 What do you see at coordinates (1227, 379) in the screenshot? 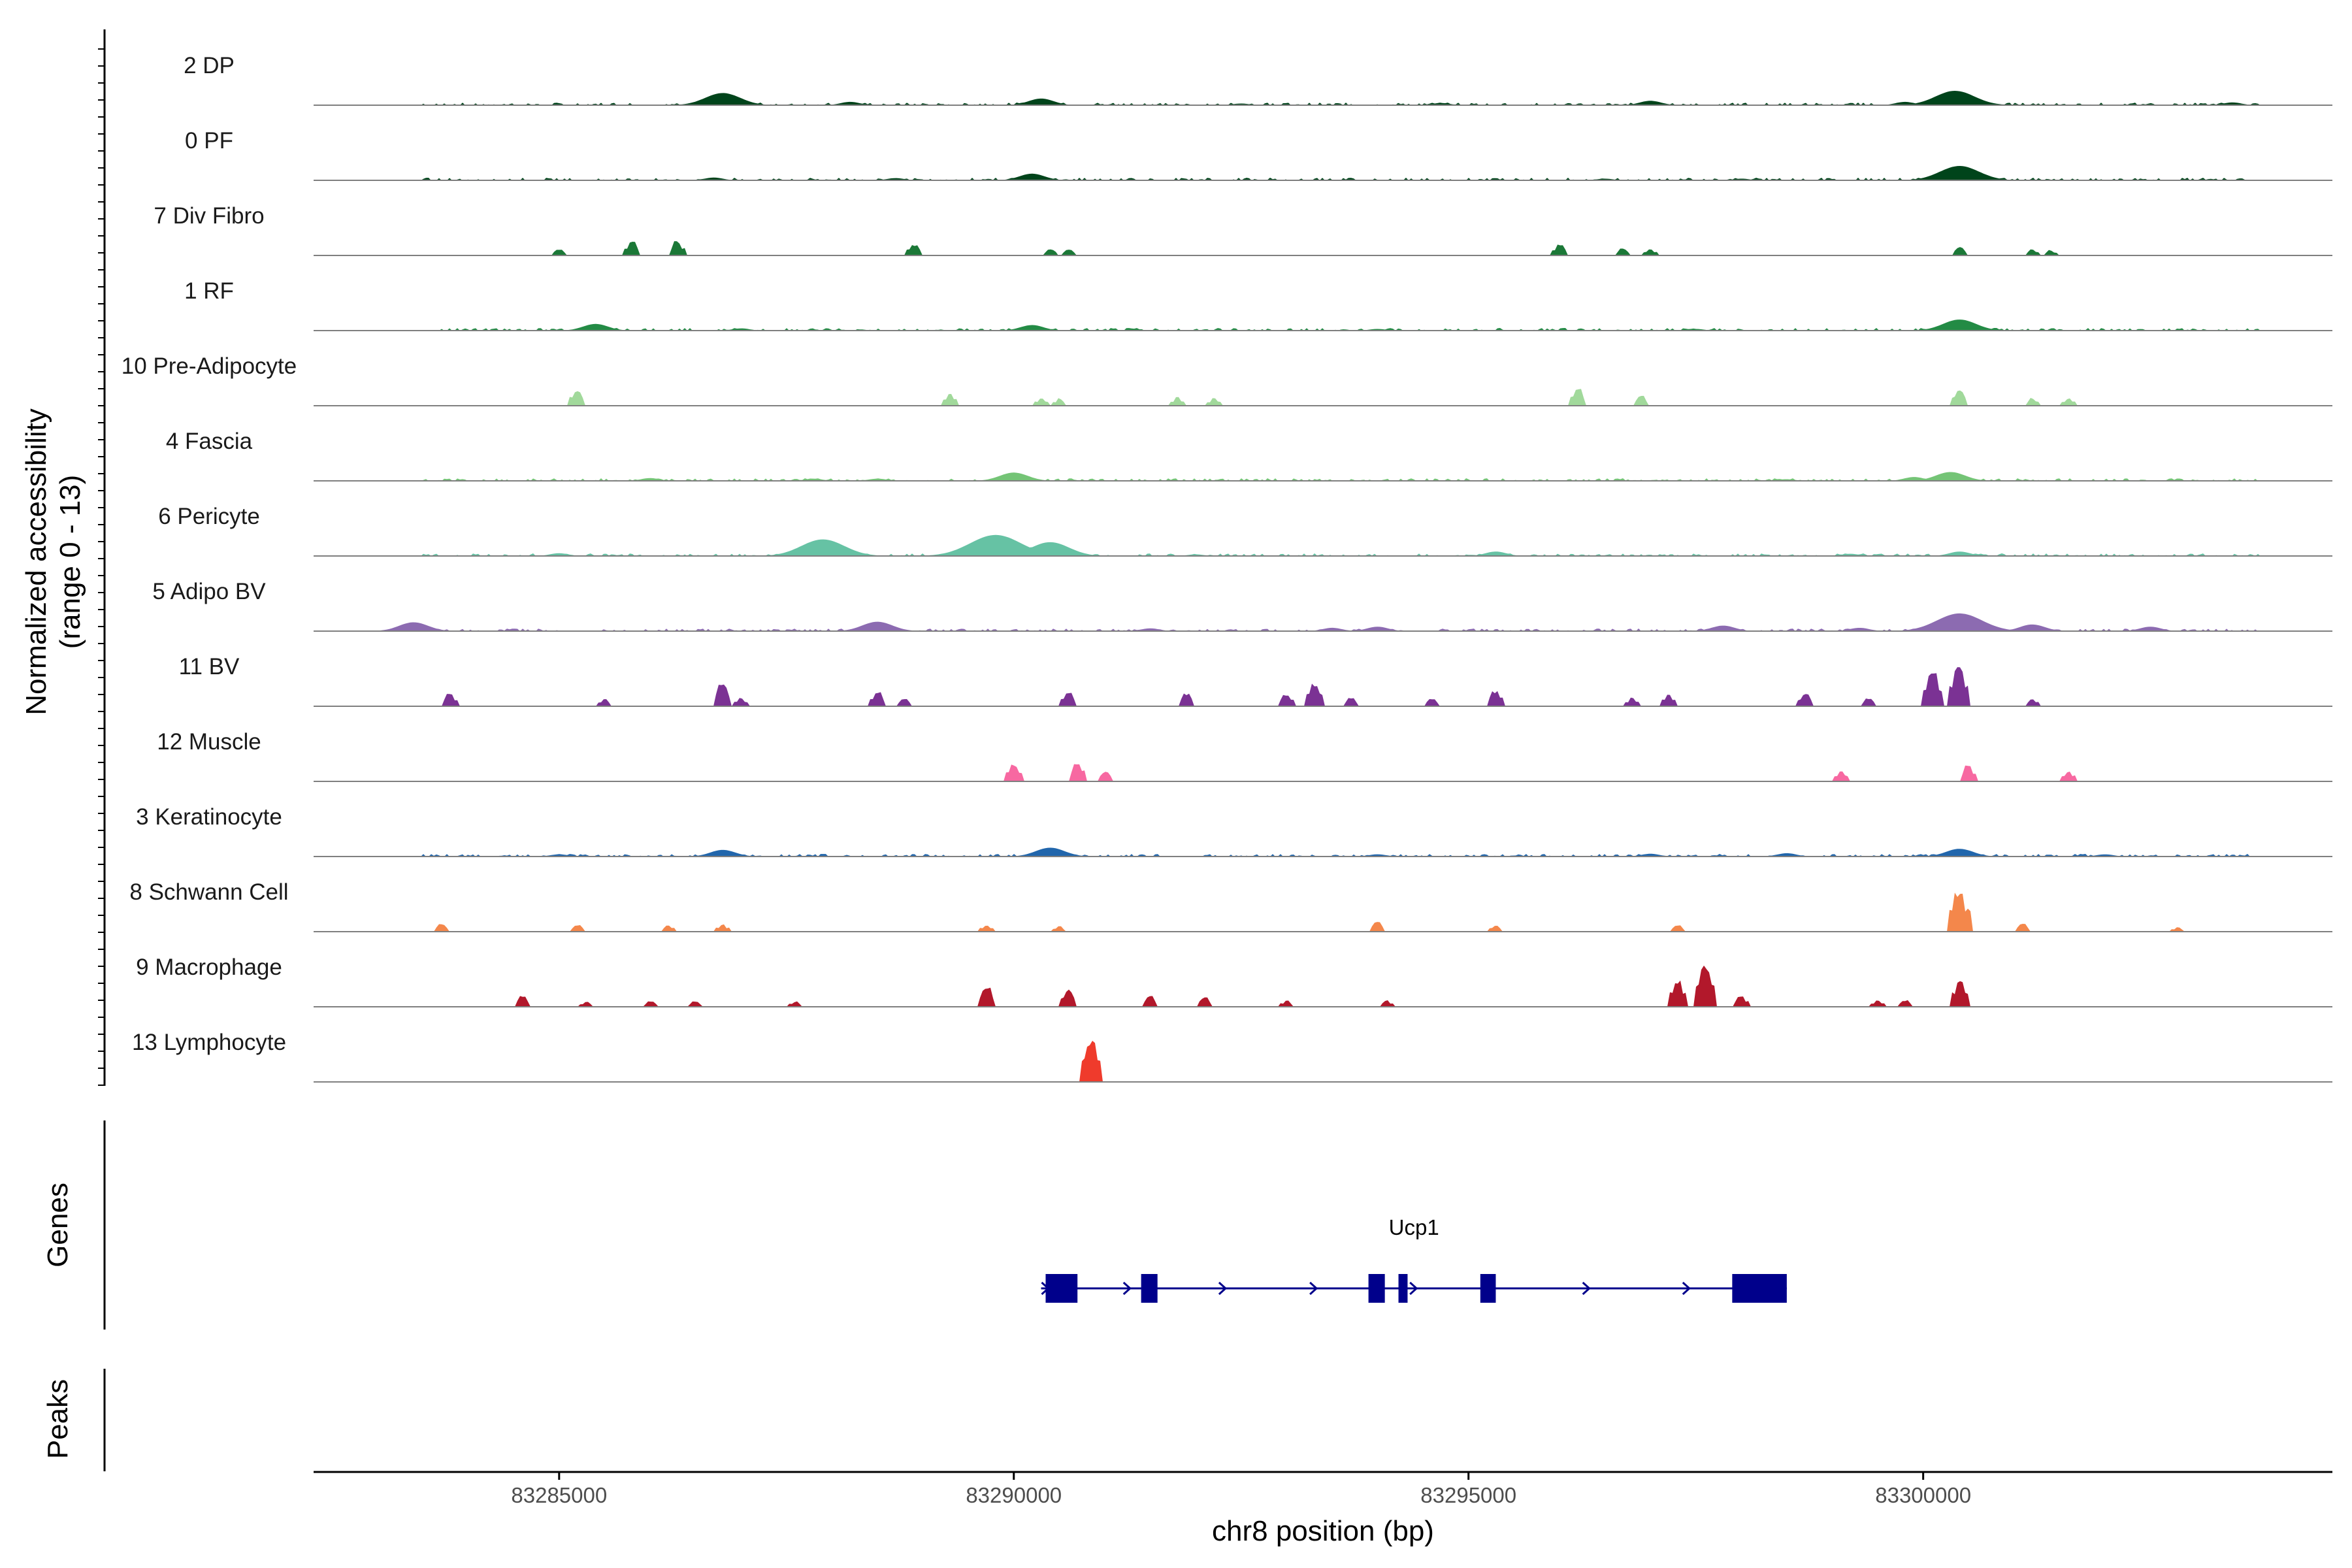
I see `track-10-pre-adipocyte: 10 Pre-Adipocyte` at bounding box center [1227, 379].